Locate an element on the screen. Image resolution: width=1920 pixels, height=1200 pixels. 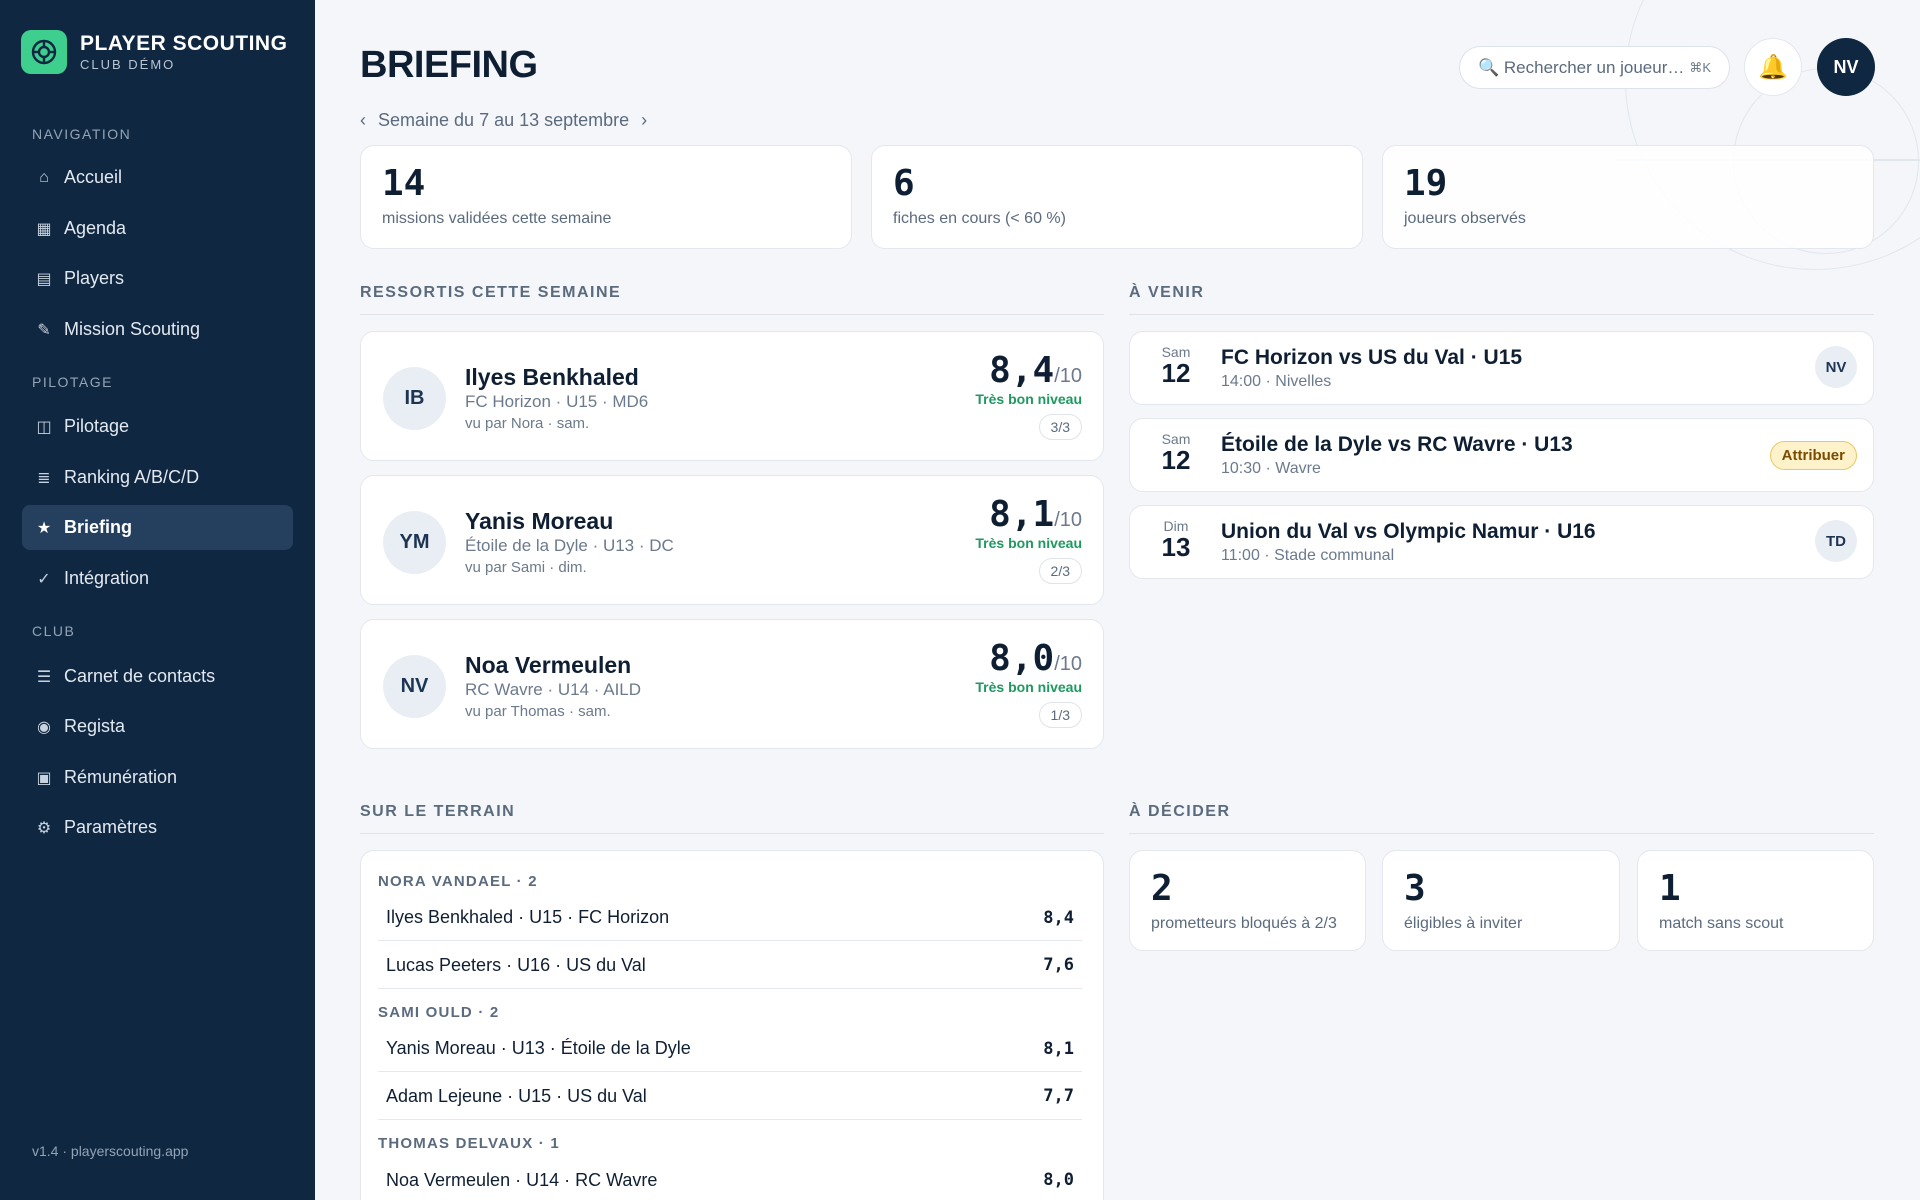
player-seen-by: vu par Nora · sam. is located at coordinates (527, 423).